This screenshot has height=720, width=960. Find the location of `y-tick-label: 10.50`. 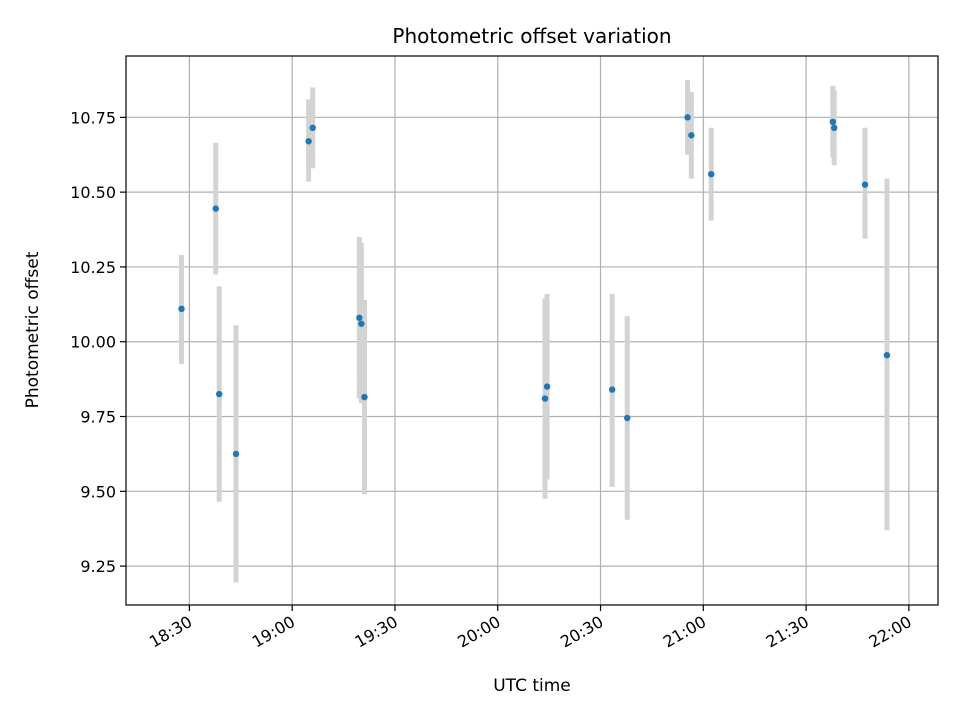

y-tick-label: 10.50 is located at coordinates (93, 192).